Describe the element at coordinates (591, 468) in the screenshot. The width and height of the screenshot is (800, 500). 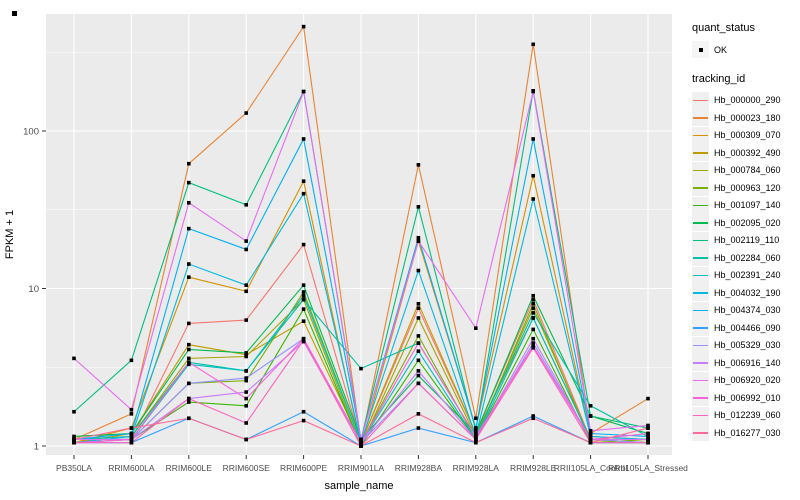
I see `x-tick-label: RRII105LA_Control` at that location.